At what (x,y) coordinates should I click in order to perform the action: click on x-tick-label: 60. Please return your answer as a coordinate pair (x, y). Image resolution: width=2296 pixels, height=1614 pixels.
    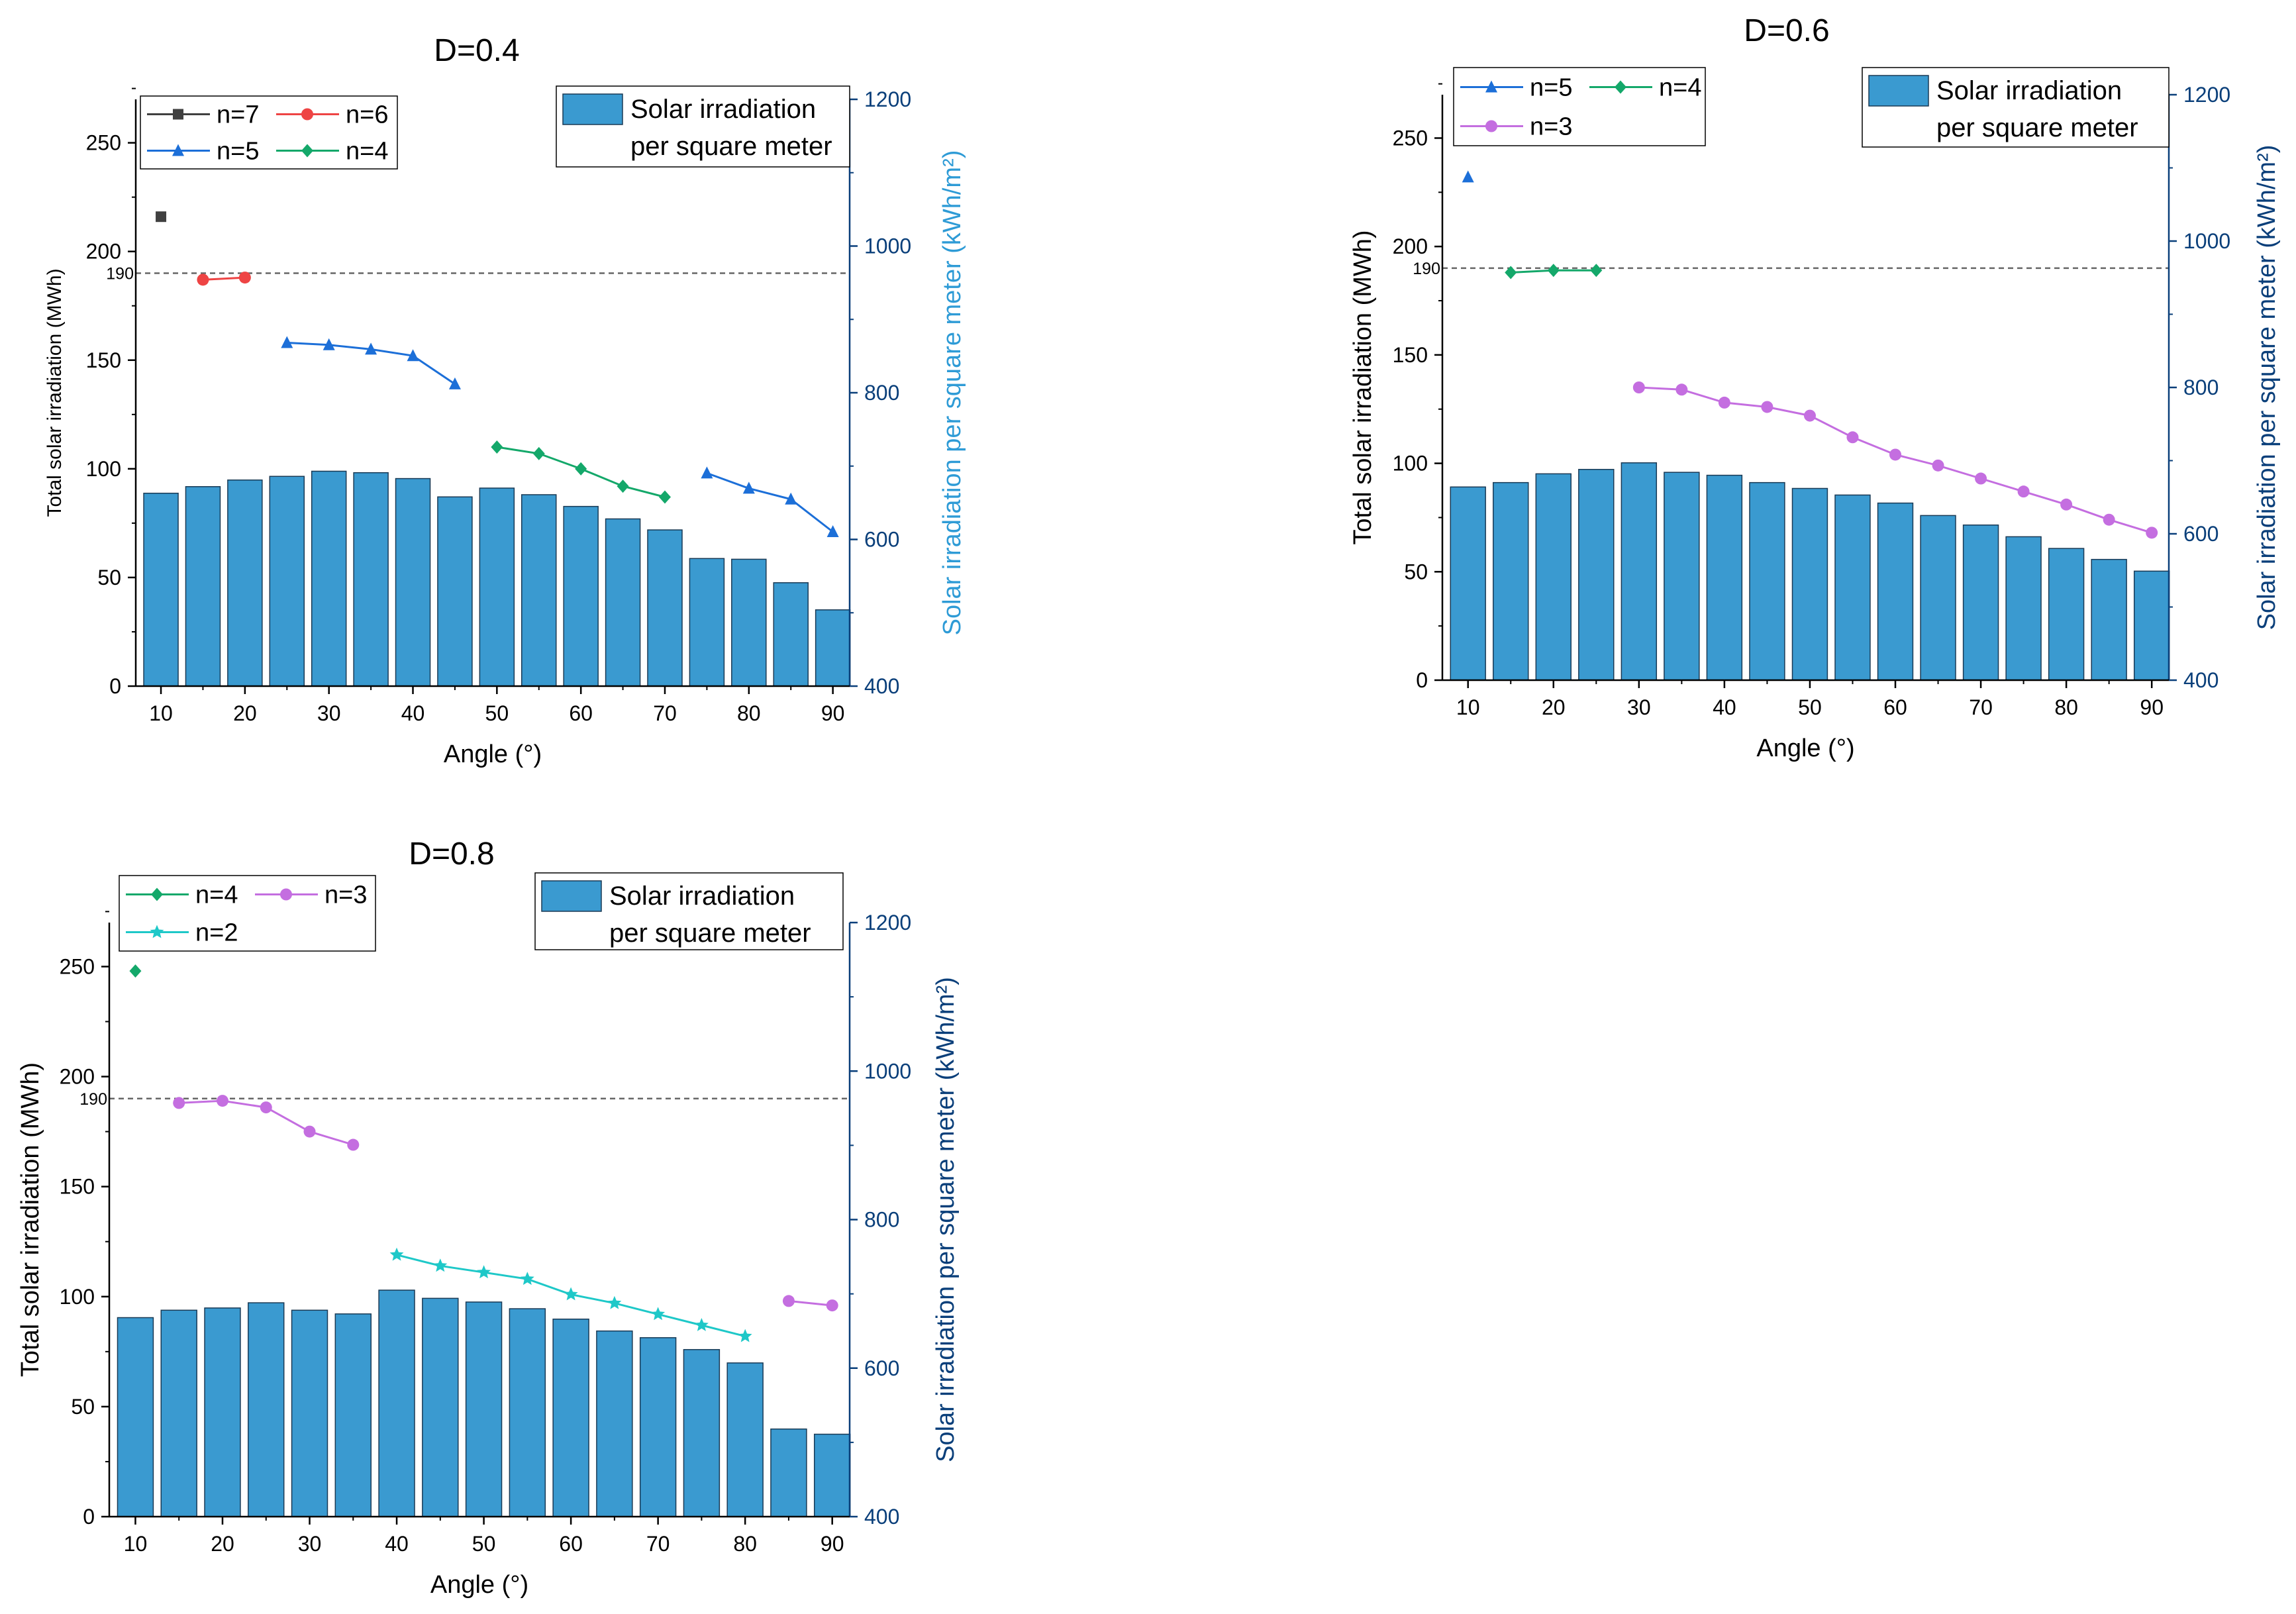
    Looking at the image, I should click on (581, 713).